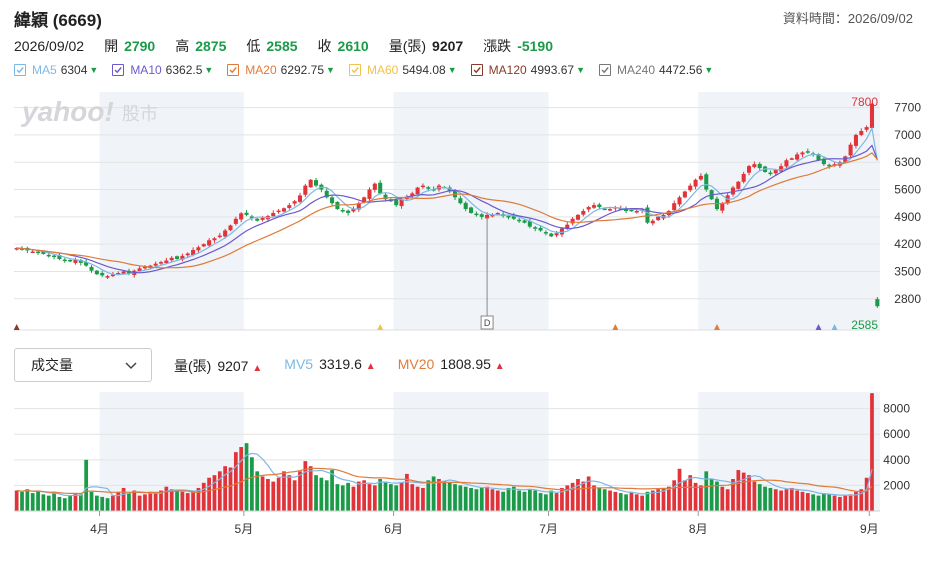 The width and height of the screenshot is (926, 571). Describe the element at coordinates (272, 46) in the screenshot. I see `quote-low: 低 2585` at that location.